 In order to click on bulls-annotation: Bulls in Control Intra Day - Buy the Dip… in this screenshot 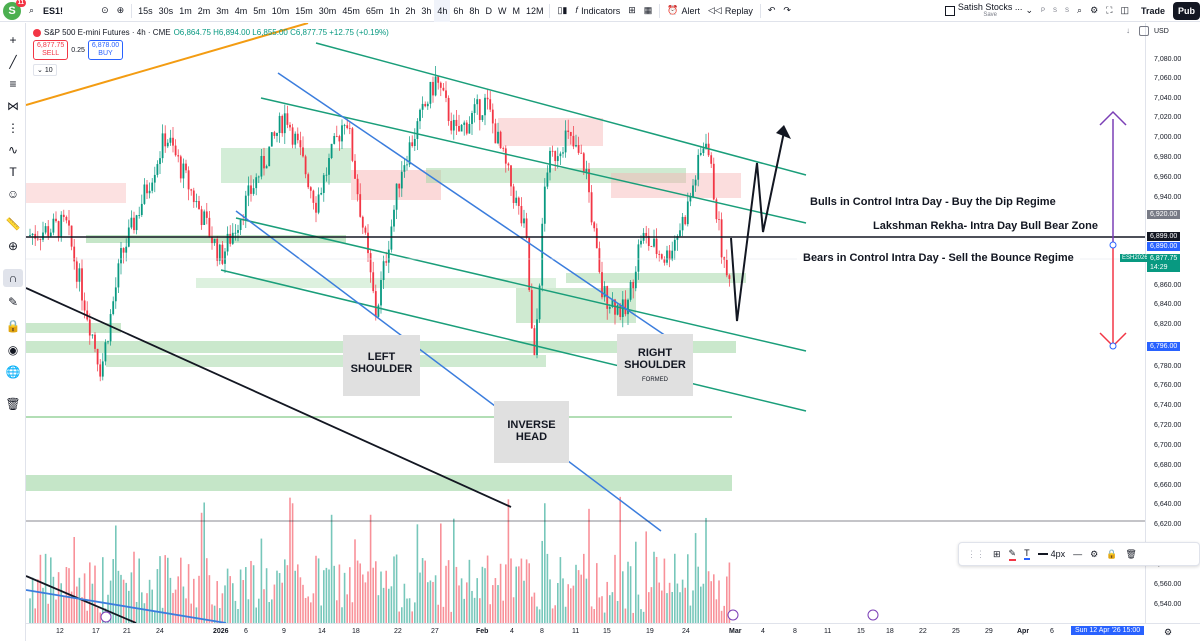, I will do `click(933, 202)`.